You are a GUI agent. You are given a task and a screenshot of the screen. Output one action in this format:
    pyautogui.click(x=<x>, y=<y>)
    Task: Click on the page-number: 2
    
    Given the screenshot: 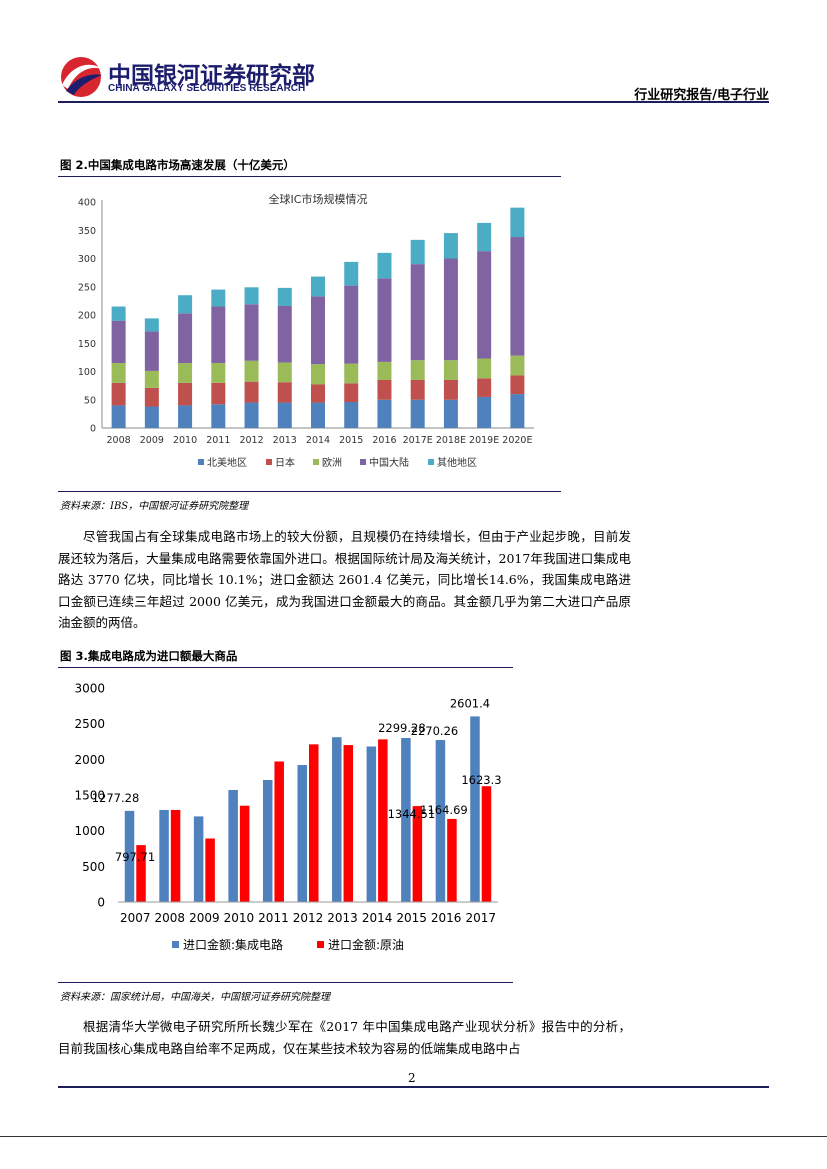 What is the action you would take?
    pyautogui.click(x=412, y=1078)
    